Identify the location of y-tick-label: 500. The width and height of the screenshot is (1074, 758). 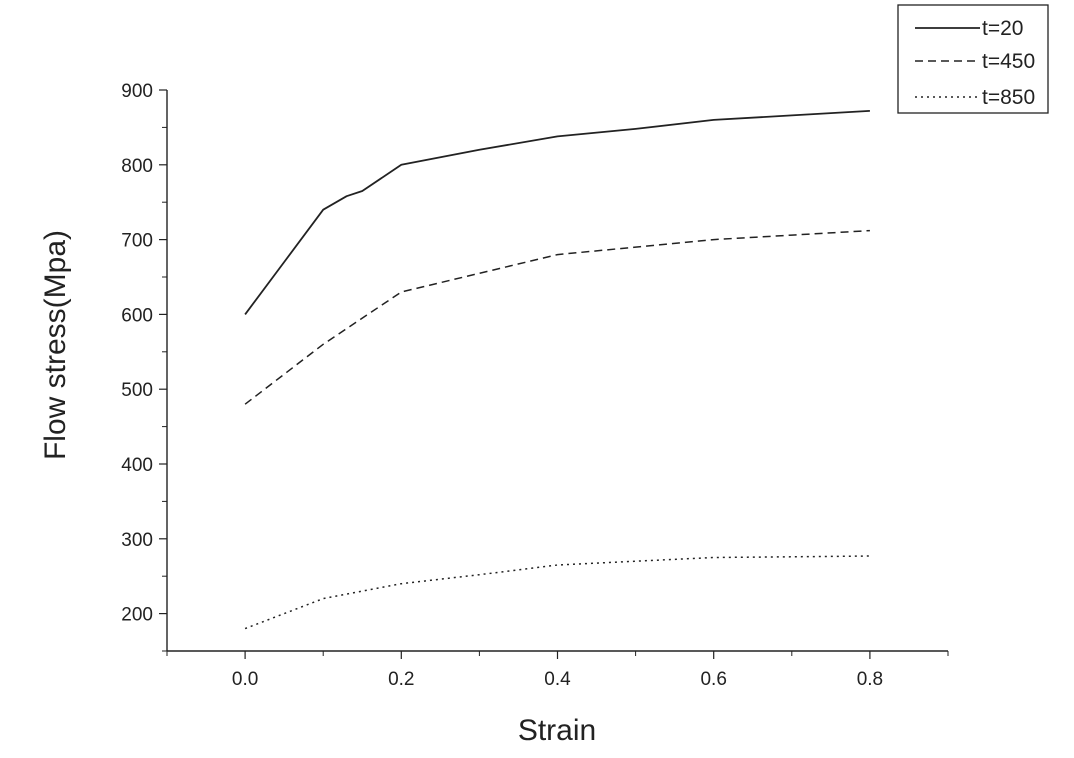
(137, 390).